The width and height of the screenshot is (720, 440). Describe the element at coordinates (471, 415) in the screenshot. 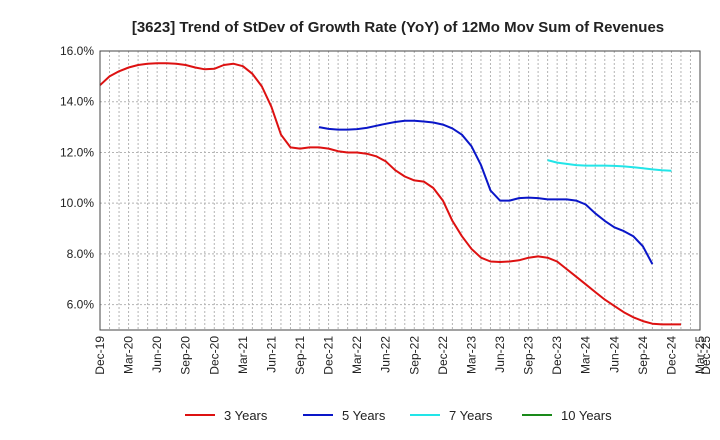

I see `legend-label-7-years: 7 Years` at that location.